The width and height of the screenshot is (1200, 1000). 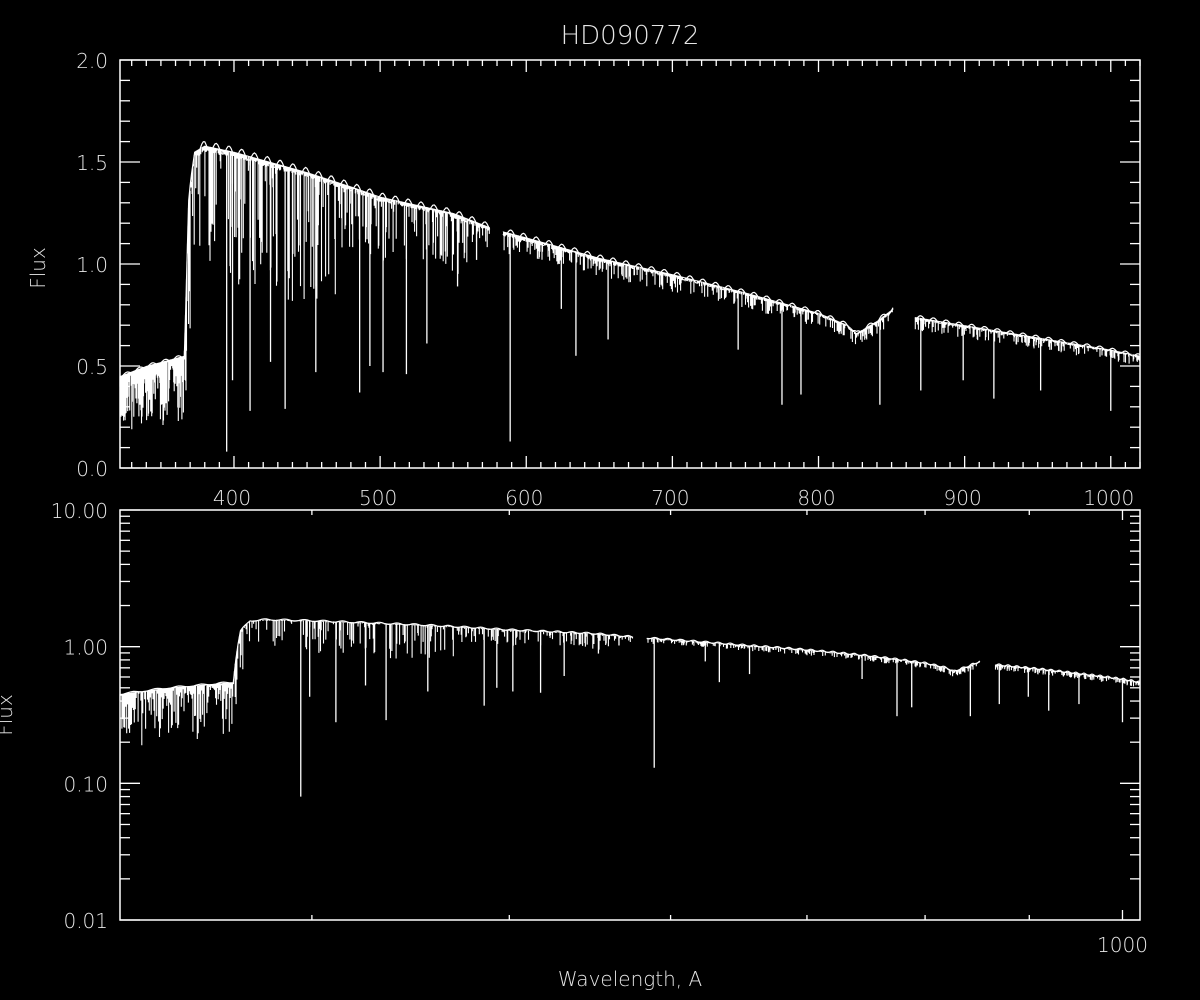 What do you see at coordinates (79, 511) in the screenshot?
I see `y-tick-label: 10.00` at bounding box center [79, 511].